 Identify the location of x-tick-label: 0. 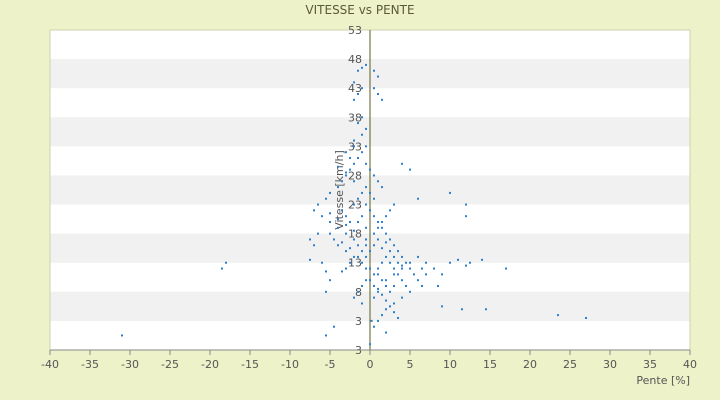
(370, 364).